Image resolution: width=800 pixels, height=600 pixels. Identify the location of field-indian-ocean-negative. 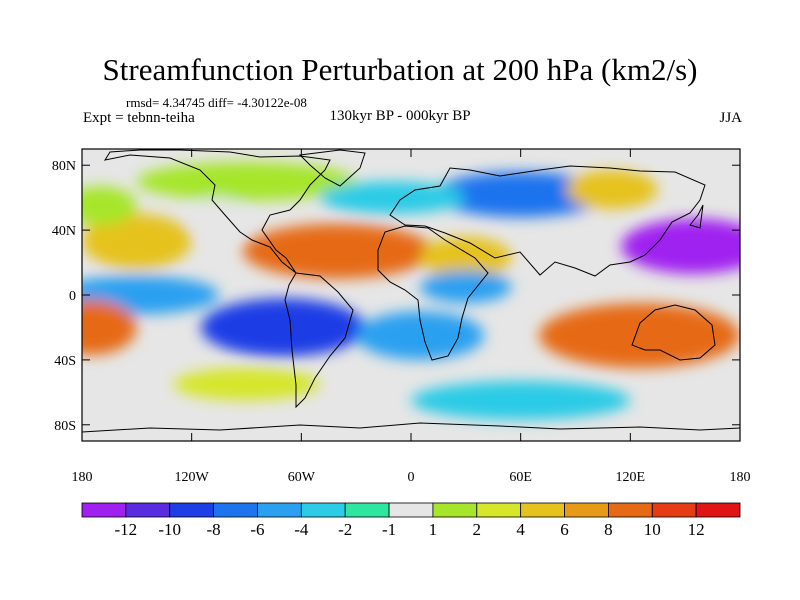
(466, 287).